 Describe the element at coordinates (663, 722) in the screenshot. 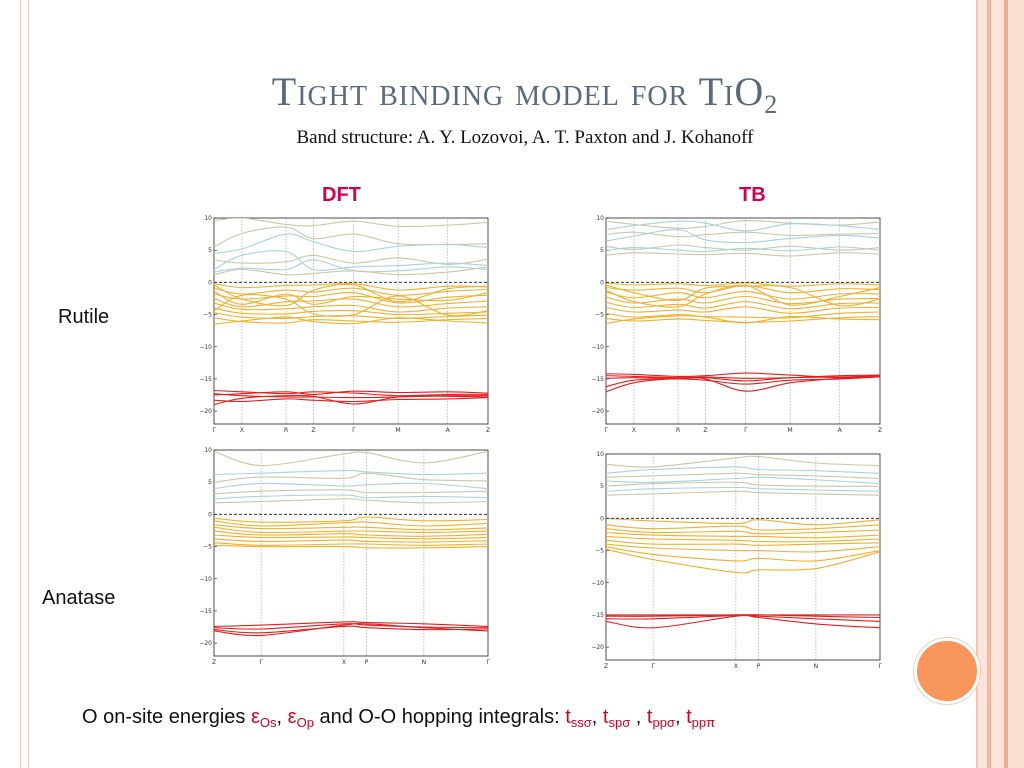

I see `pps-subscript: ppσ` at that location.